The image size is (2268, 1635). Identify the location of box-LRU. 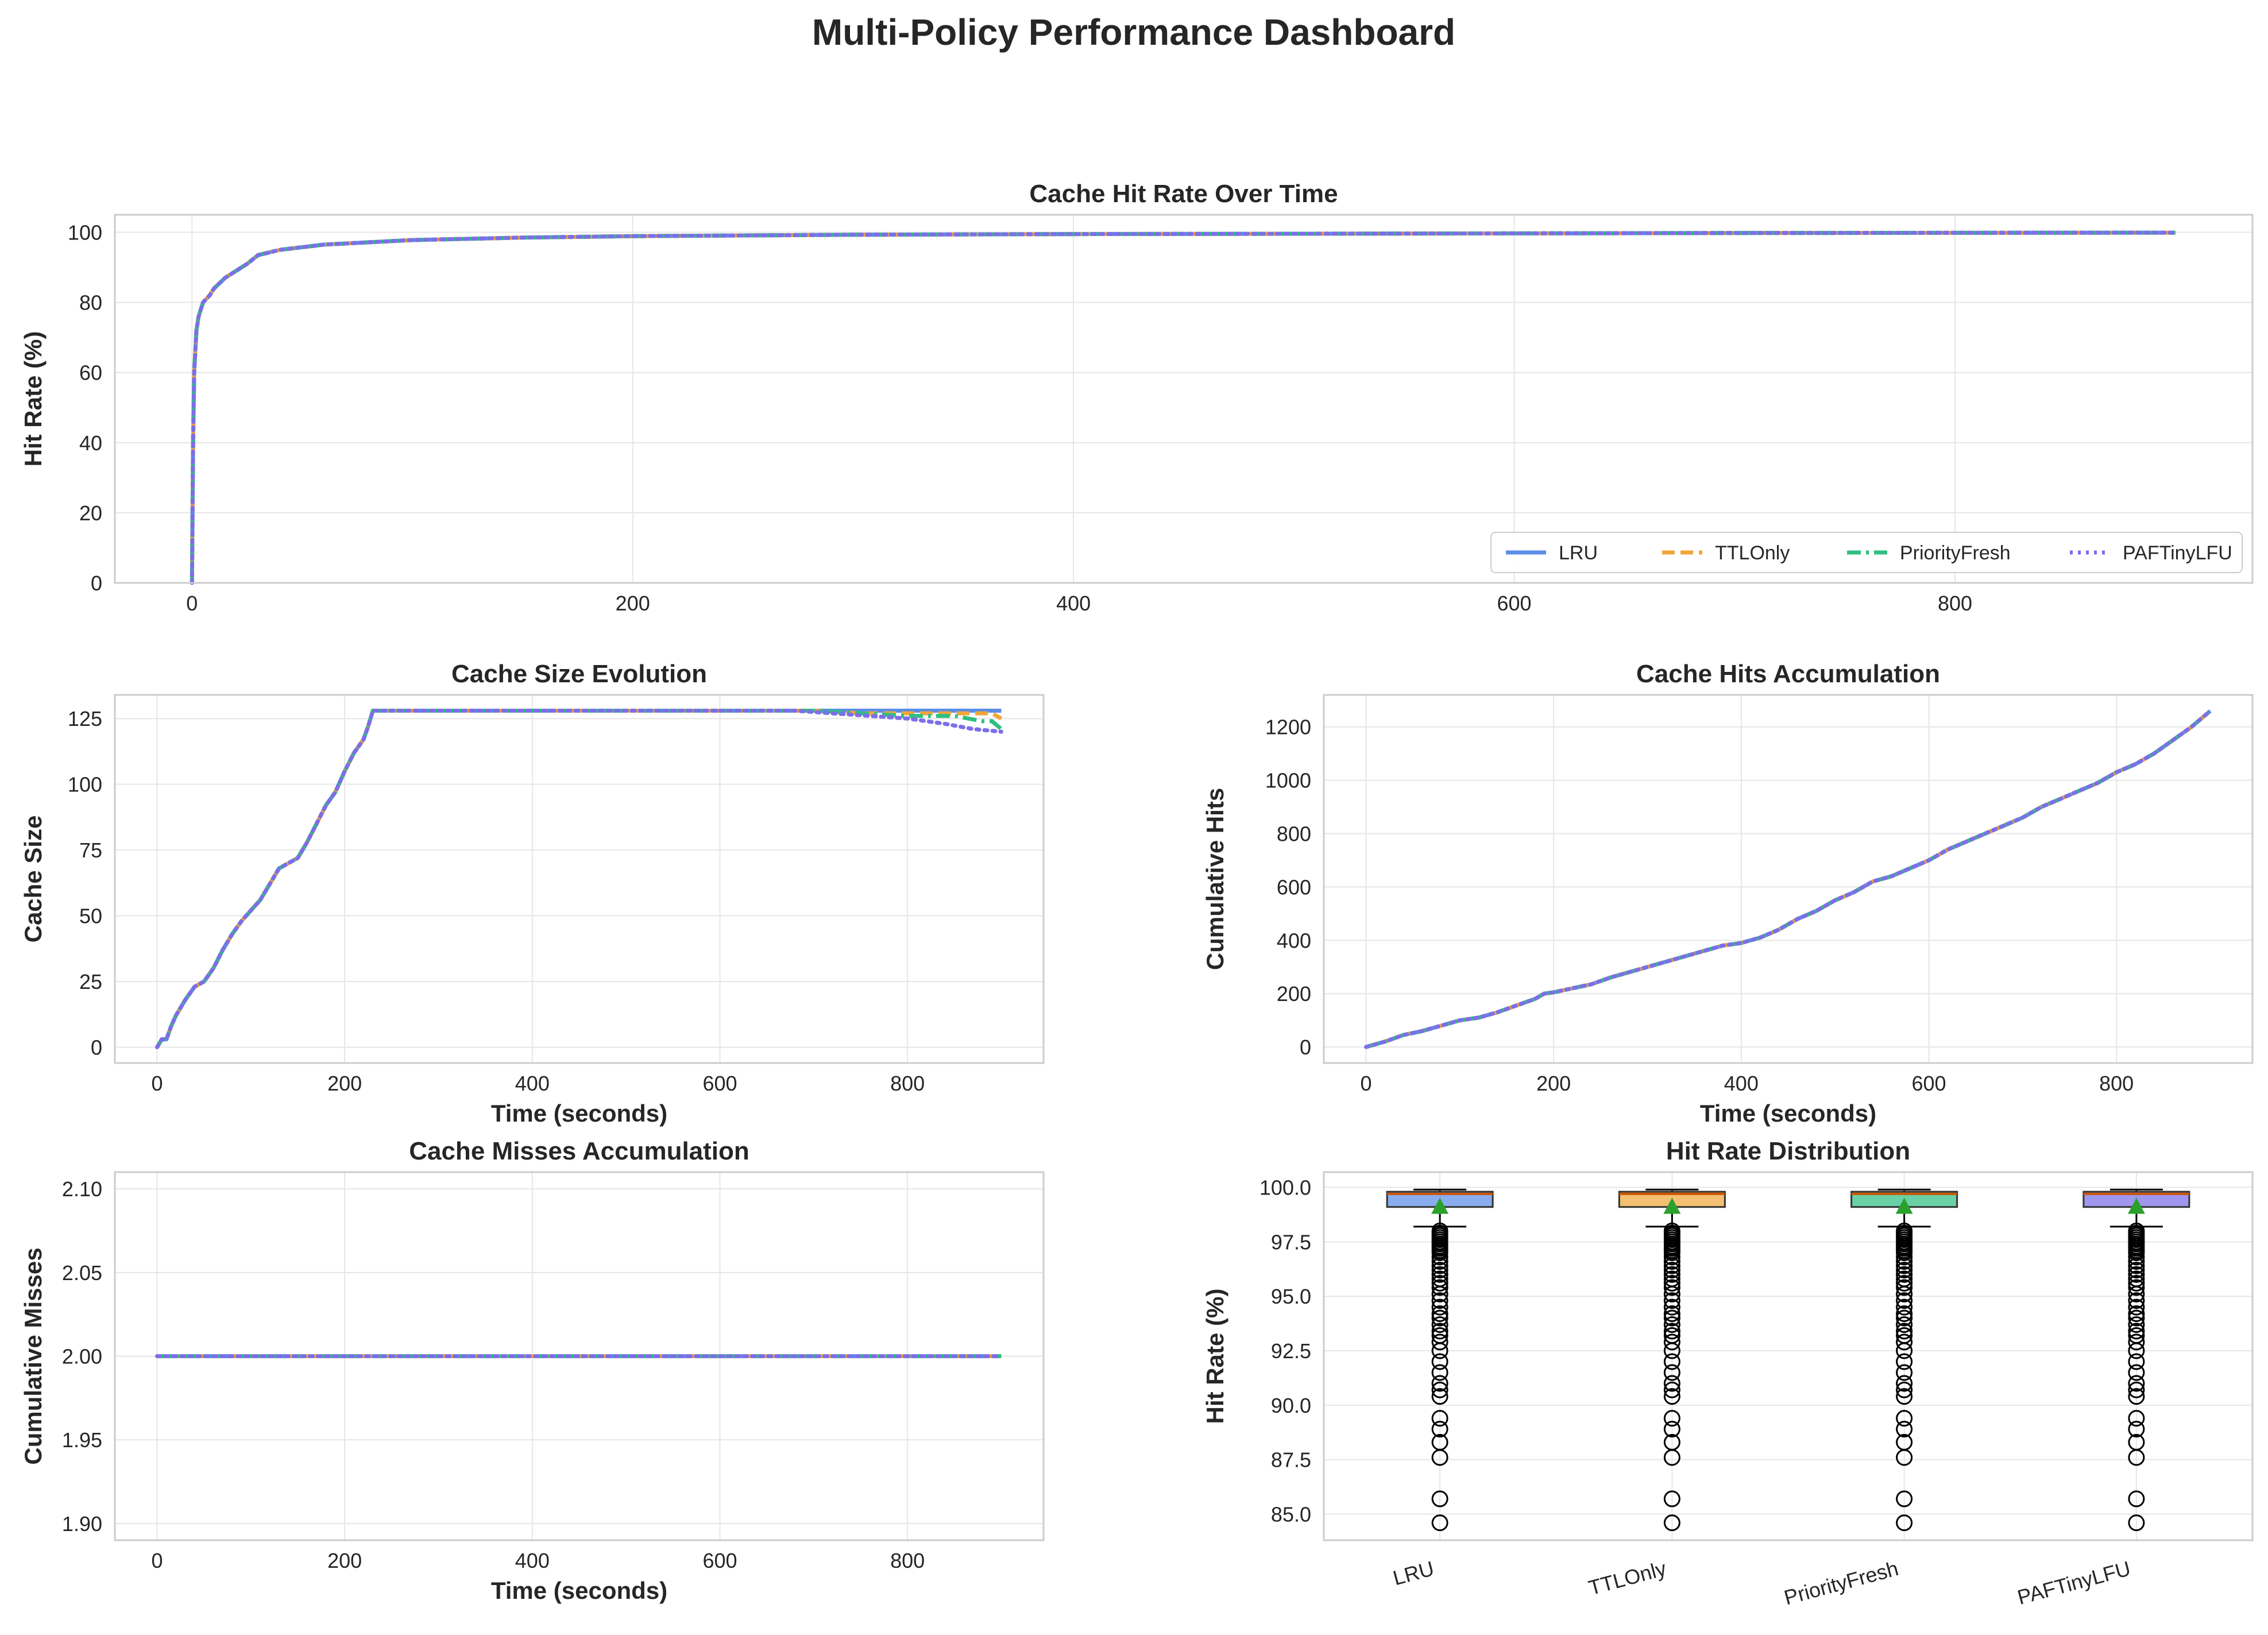
(1440, 1360).